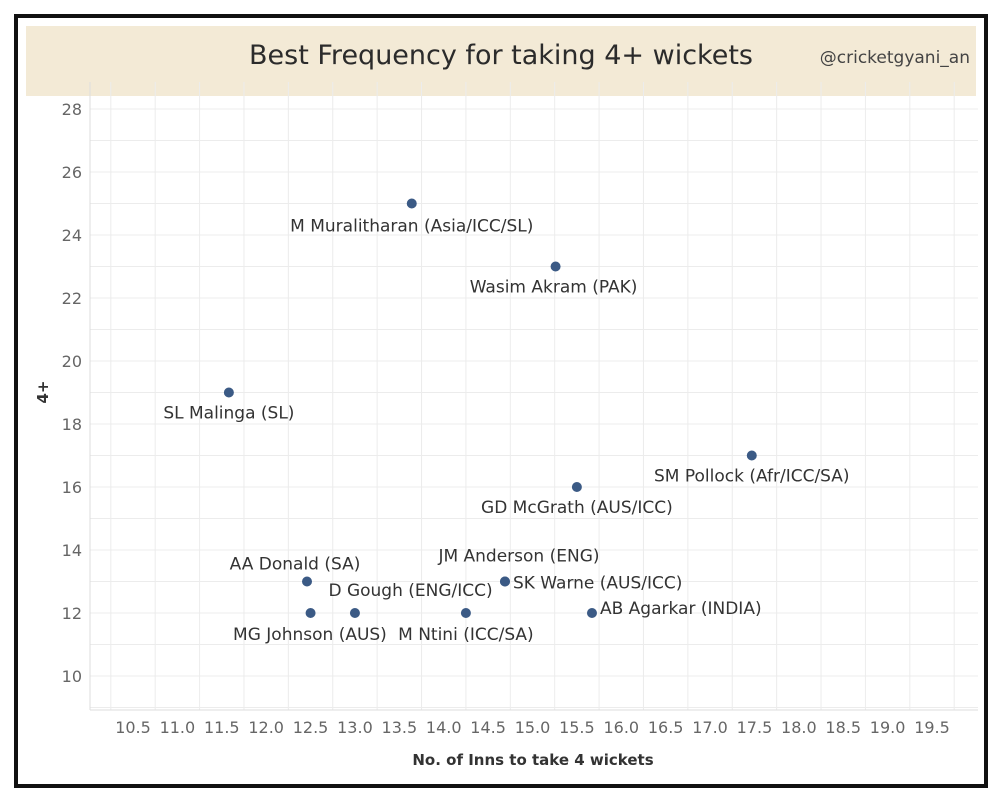  Describe the element at coordinates (621, 727) in the screenshot. I see `x-tick-label: 16.0` at that location.